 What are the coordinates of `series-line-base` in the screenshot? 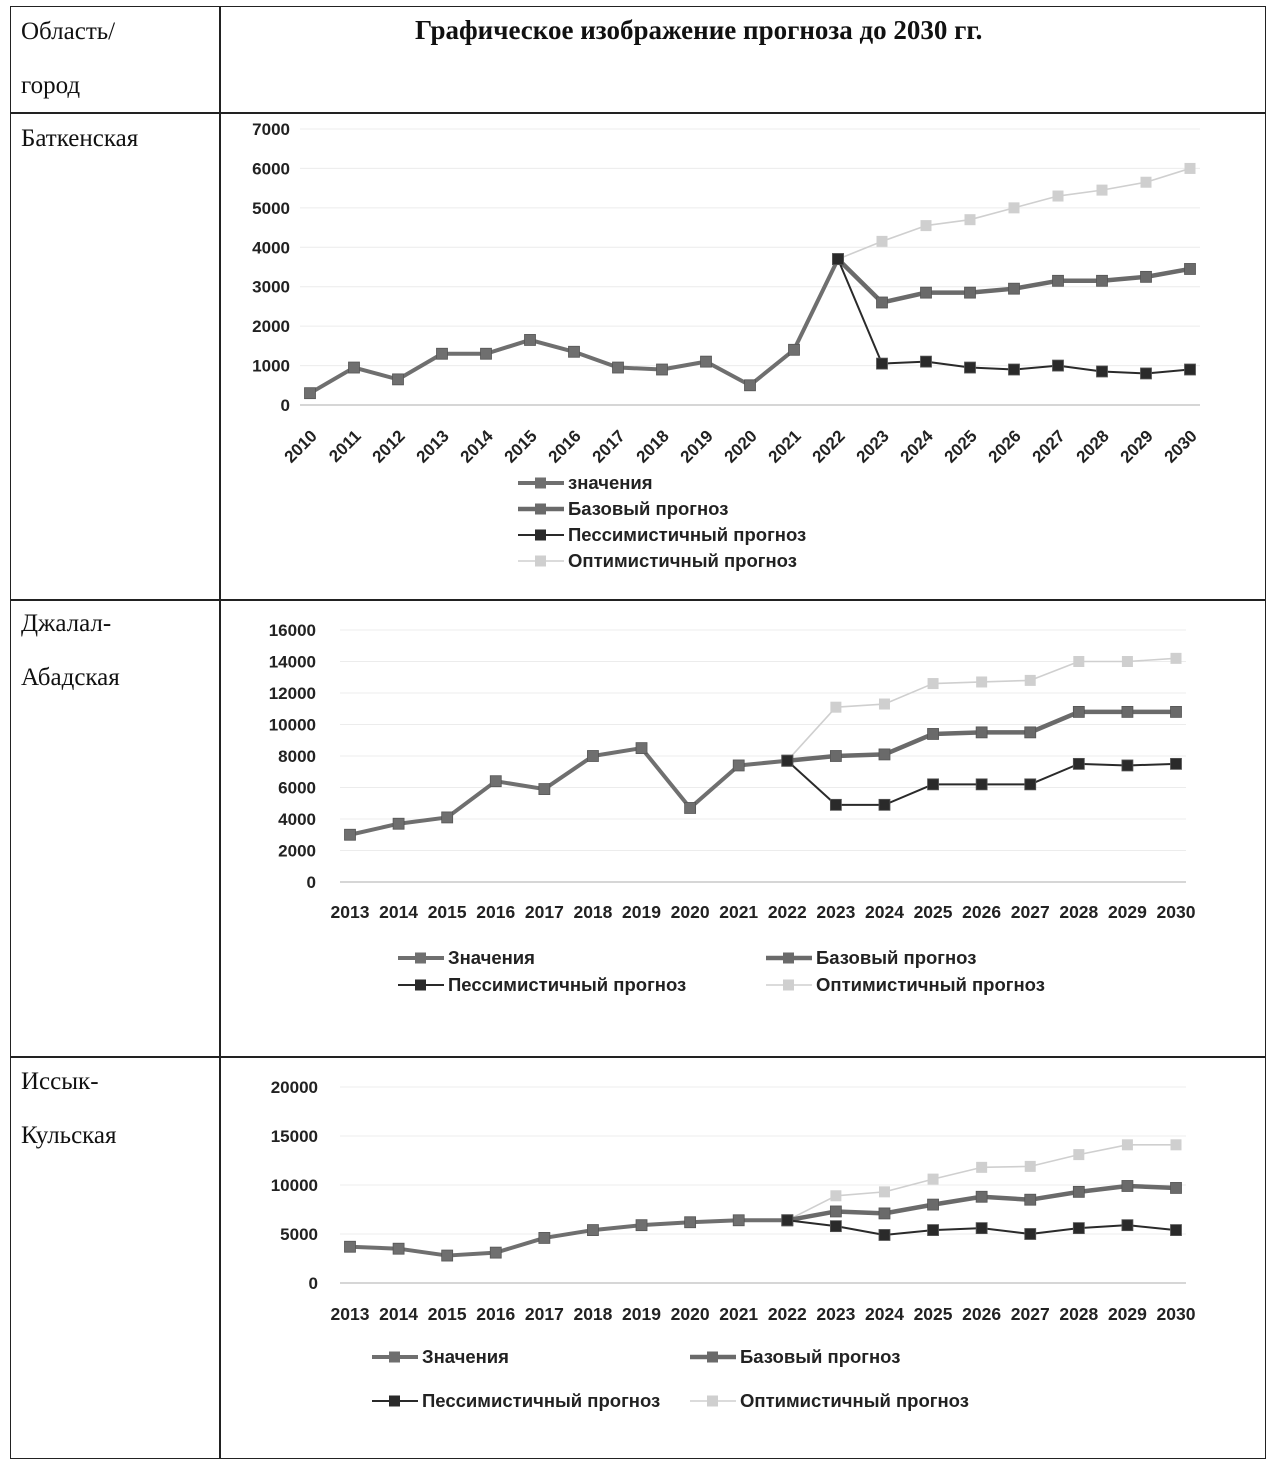 It's located at (1013, 281).